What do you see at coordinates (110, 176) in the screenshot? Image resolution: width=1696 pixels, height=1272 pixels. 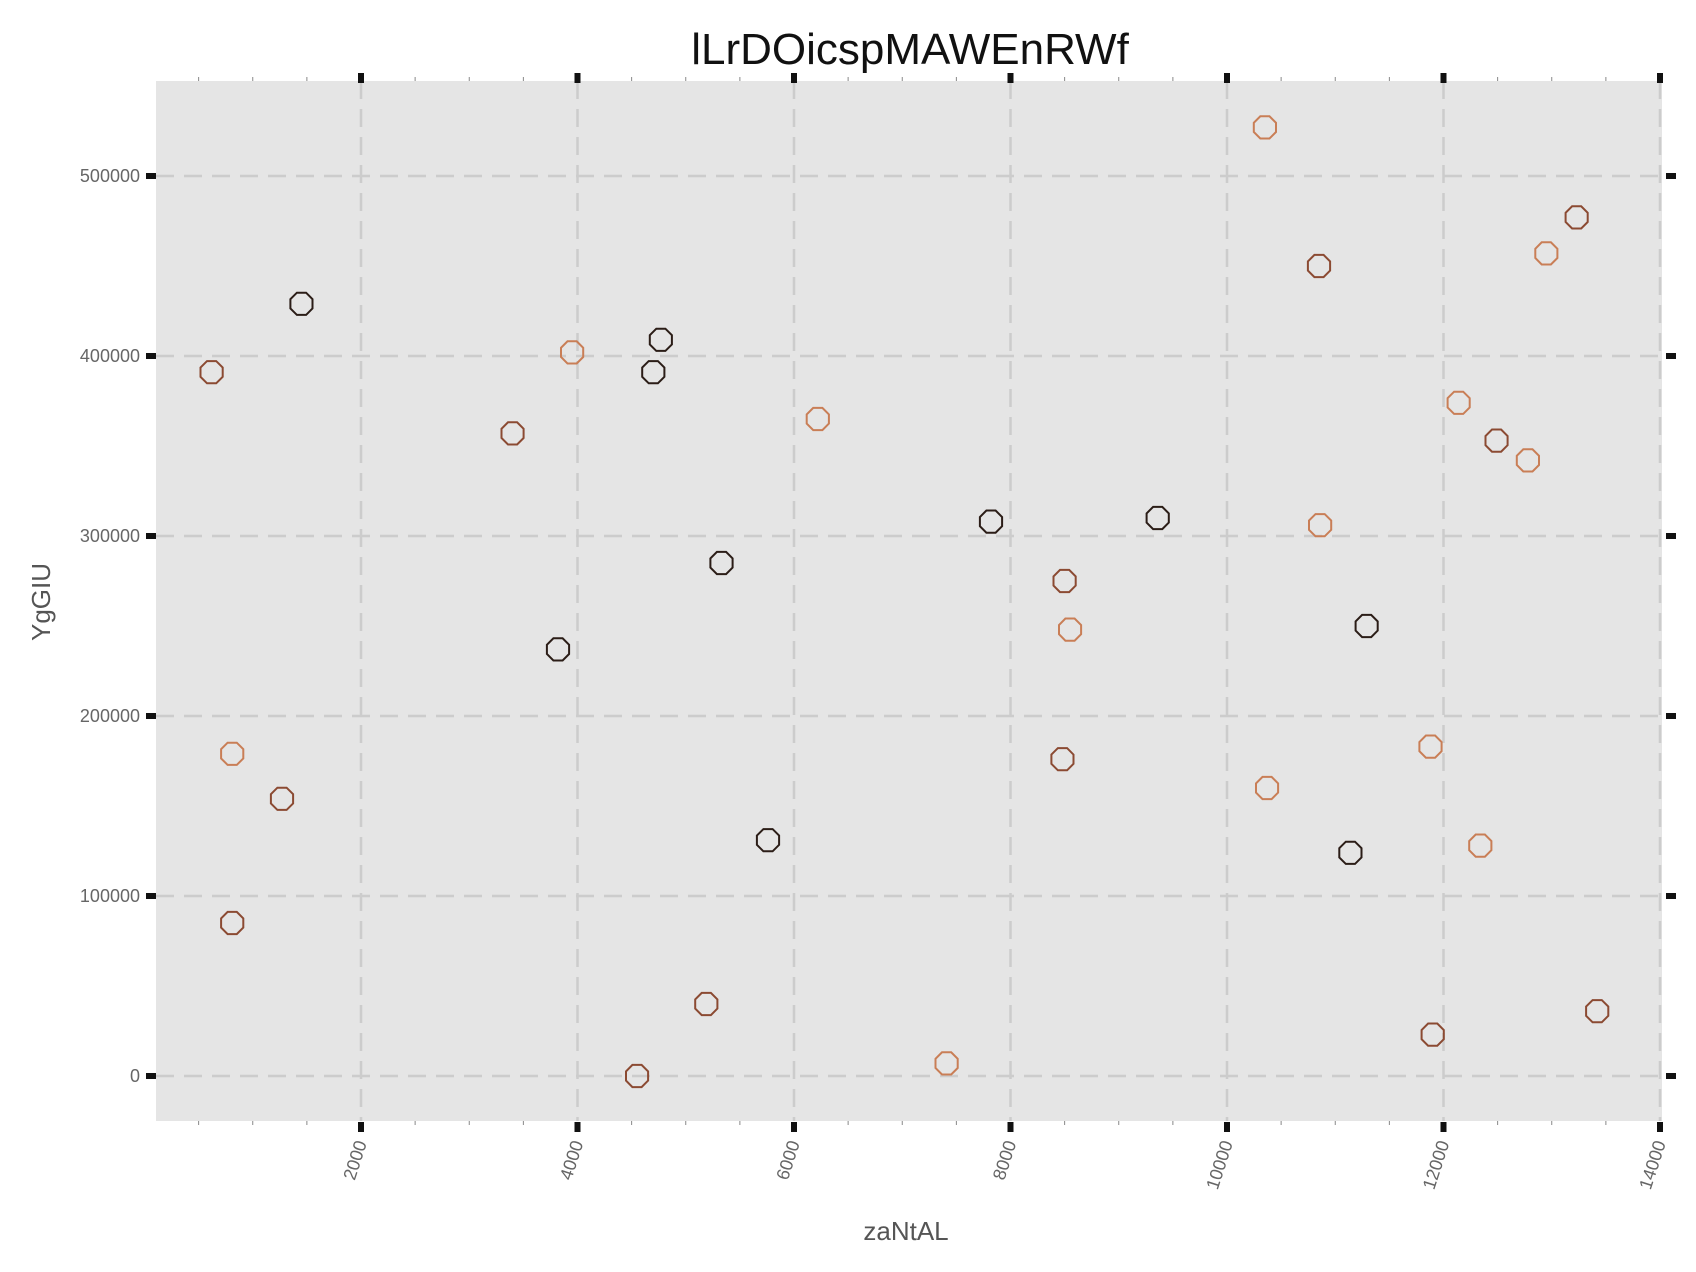 I see `y-tick-label: 500000` at bounding box center [110, 176].